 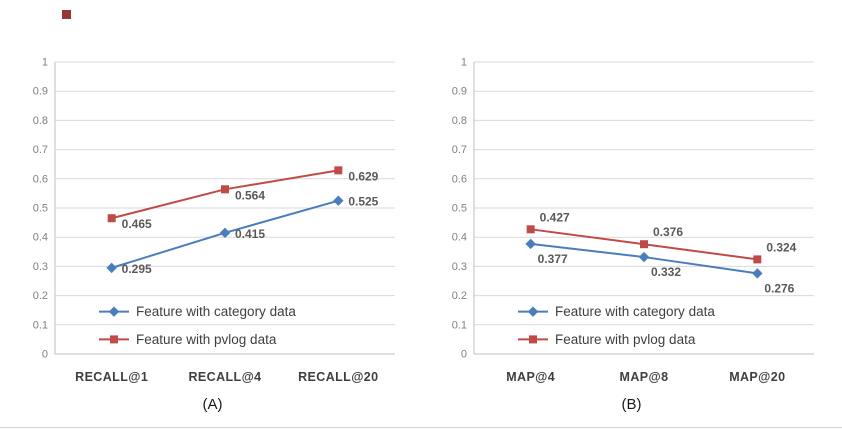 What do you see at coordinates (553, 259) in the screenshot?
I see `data-label: 0.377` at bounding box center [553, 259].